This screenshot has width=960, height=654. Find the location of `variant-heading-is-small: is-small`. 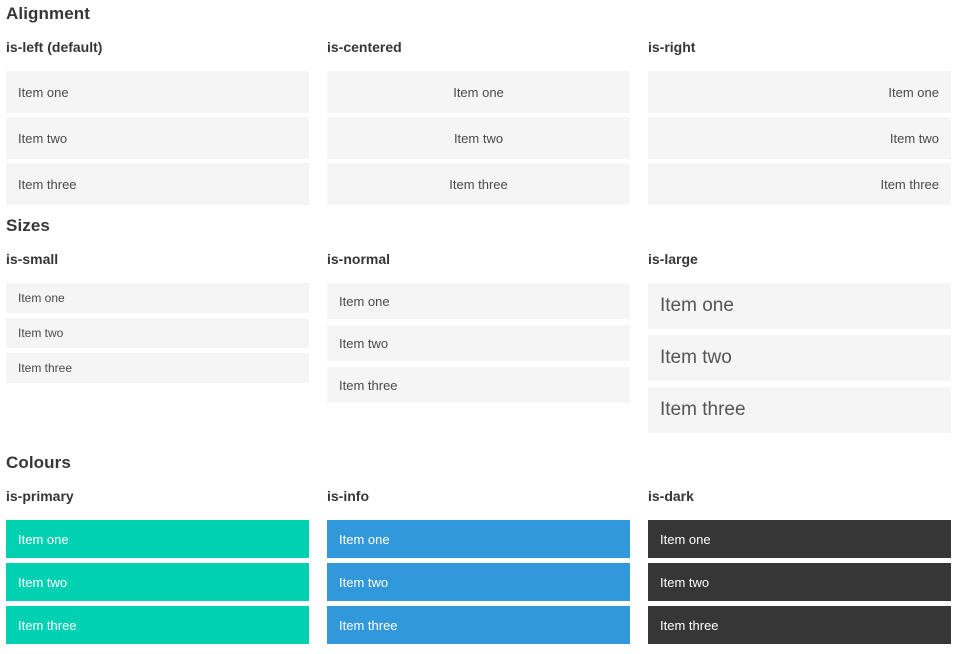

variant-heading-is-small: is-small is located at coordinates (32, 259).